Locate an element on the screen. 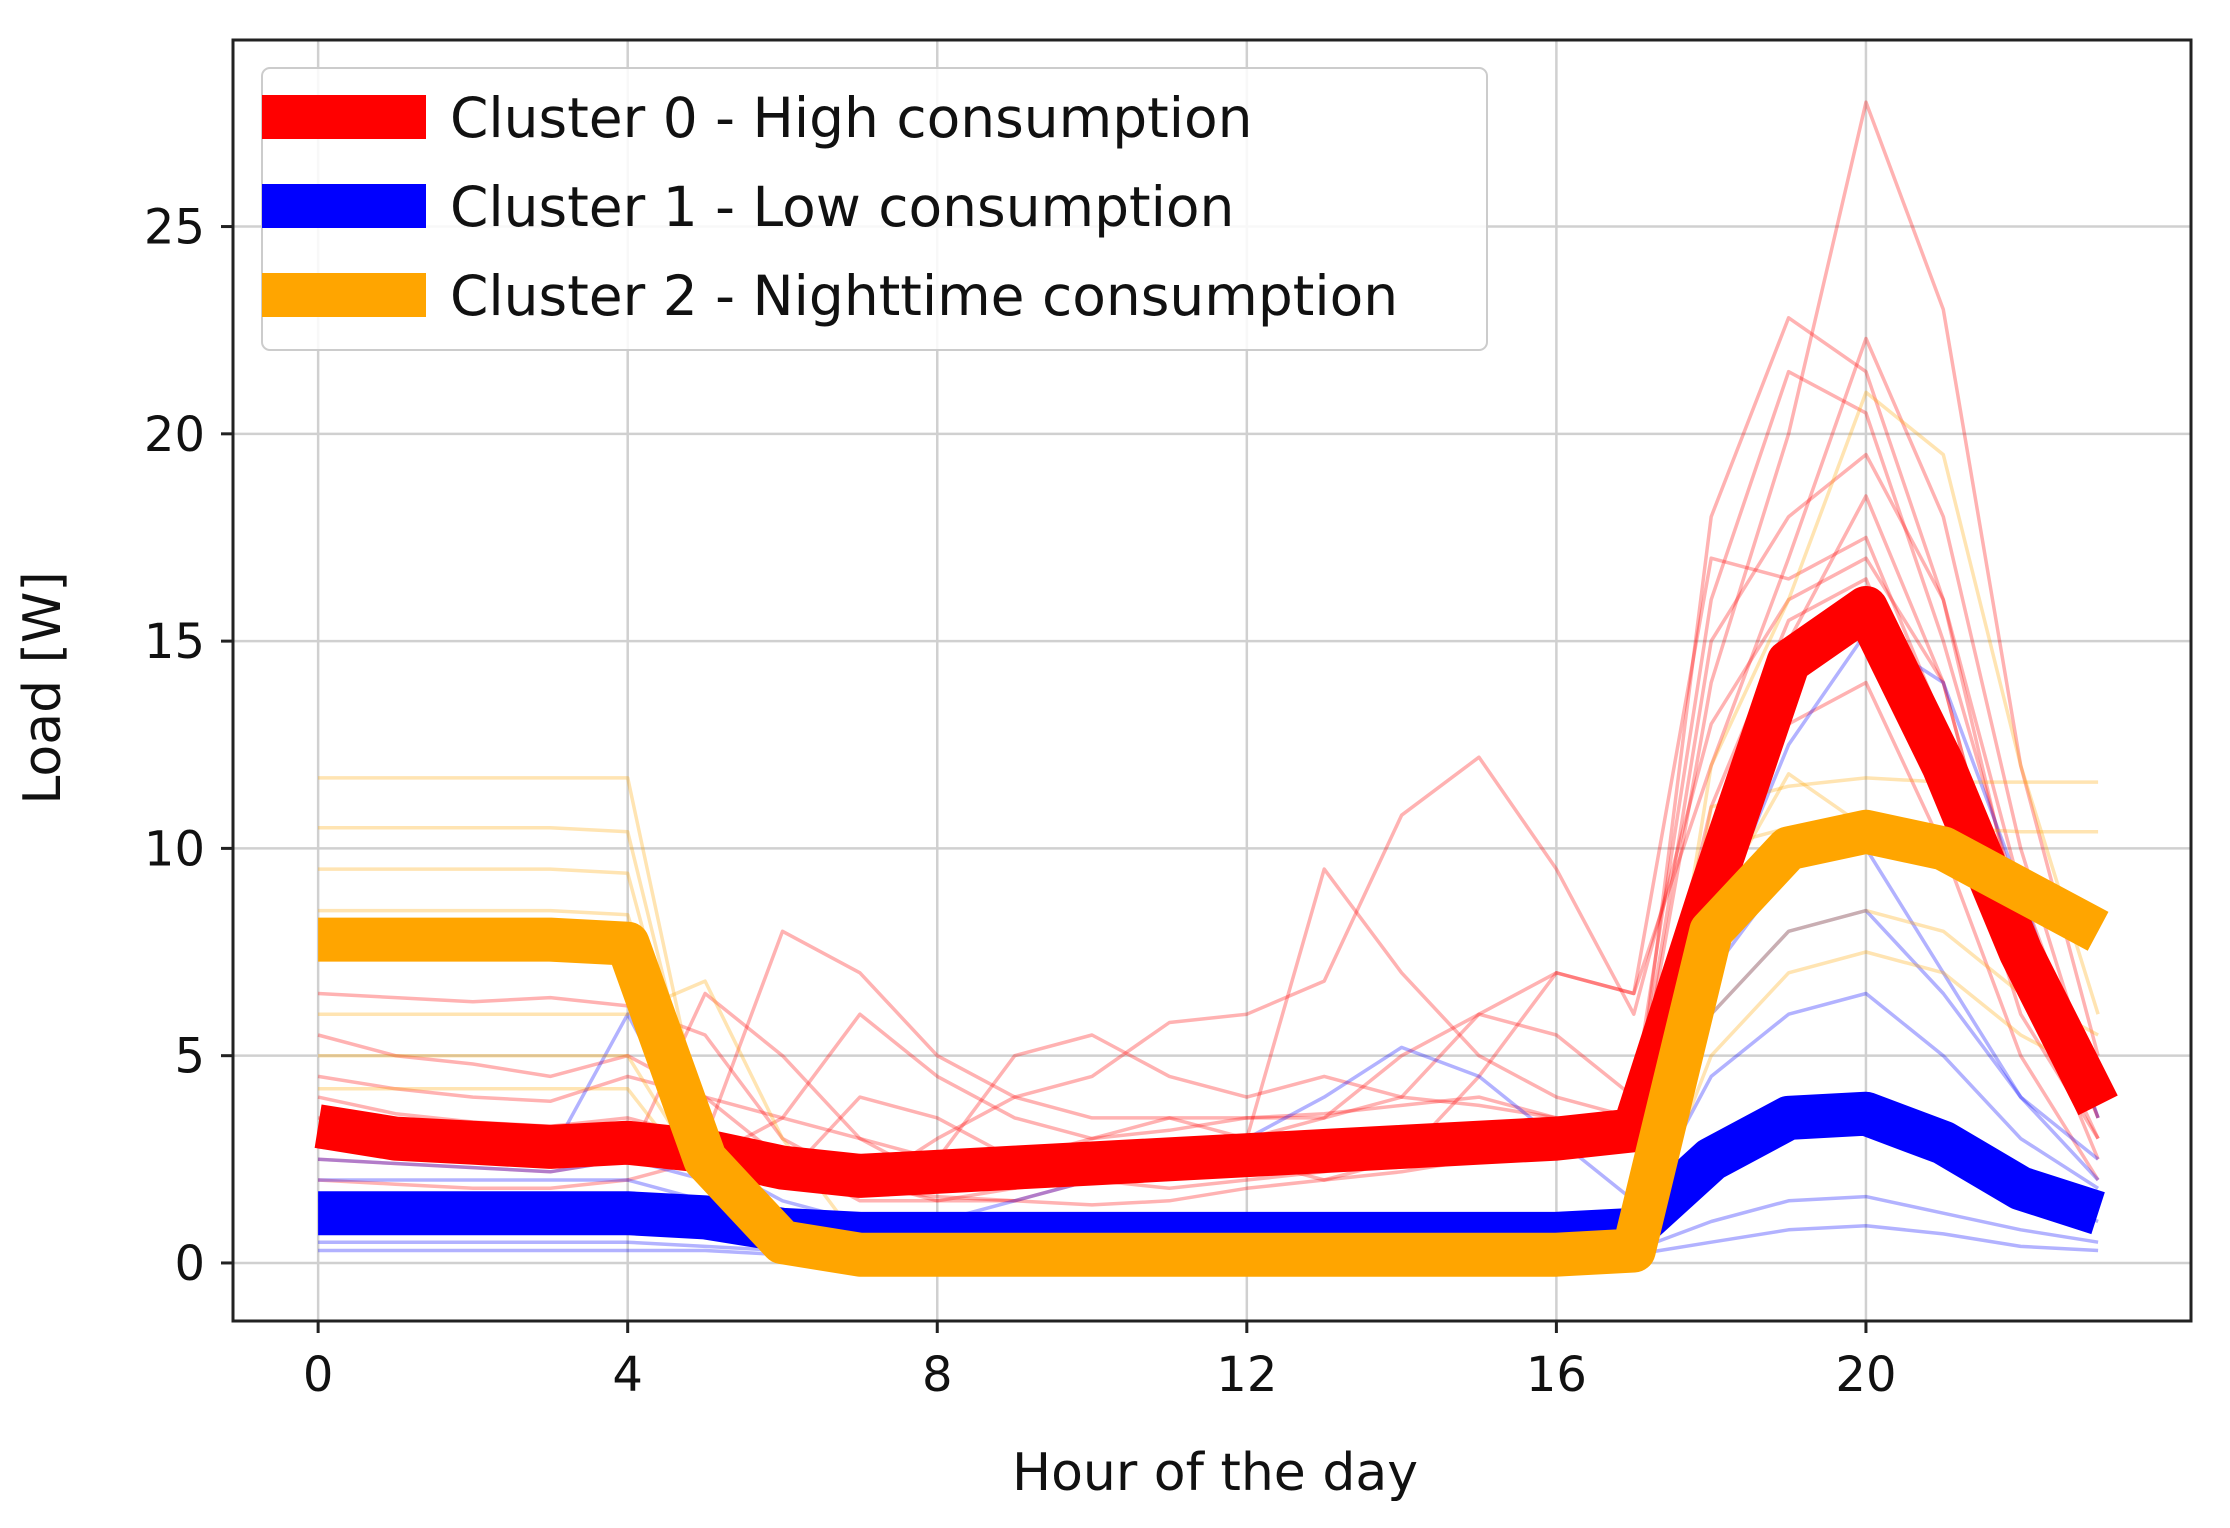 Image resolution: width=2230 pixels, height=1528 pixels. legend-entry-cluster-0: Cluster 0 - High consumption is located at coordinates (757, 118).